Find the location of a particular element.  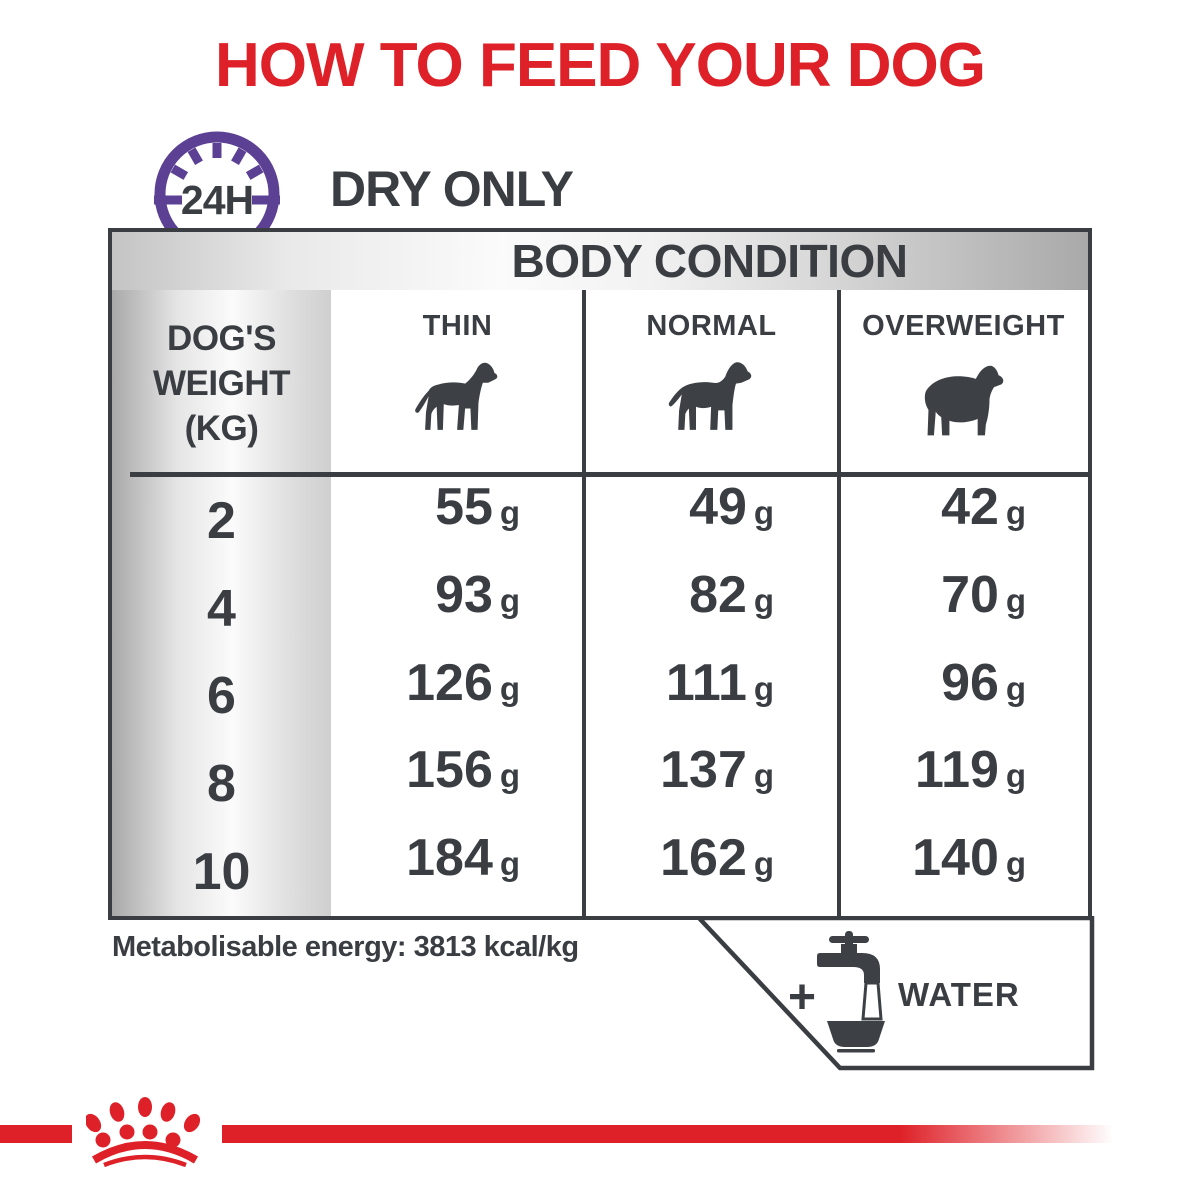

weight-value: 4 is located at coordinates (221, 608).